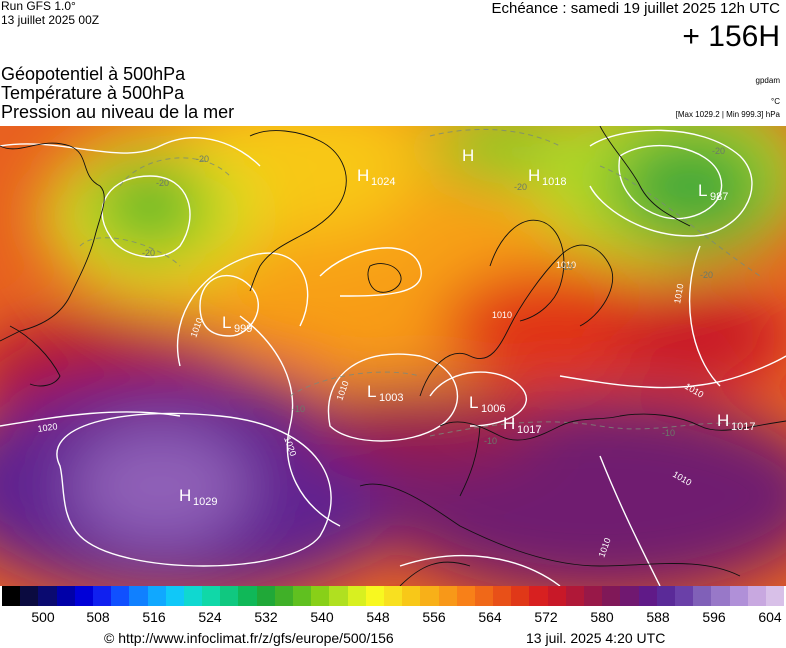 The image size is (786, 648). I want to click on colorbar-tick: 572, so click(546, 617).